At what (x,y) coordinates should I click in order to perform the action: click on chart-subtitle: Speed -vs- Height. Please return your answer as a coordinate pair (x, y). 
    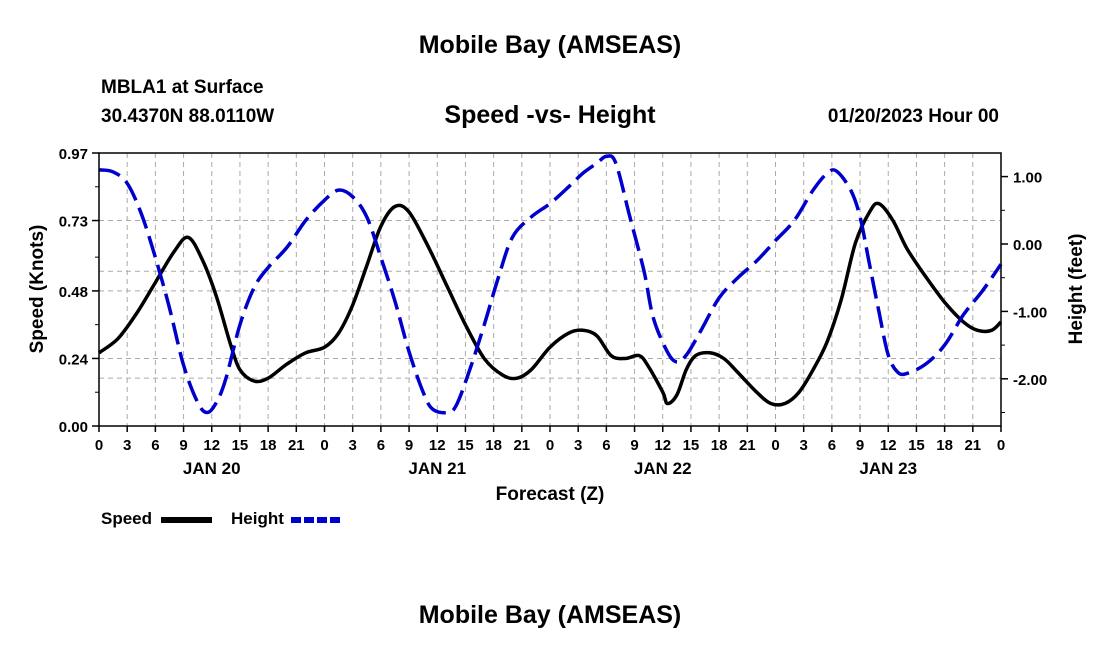
    Looking at the image, I should click on (550, 115).